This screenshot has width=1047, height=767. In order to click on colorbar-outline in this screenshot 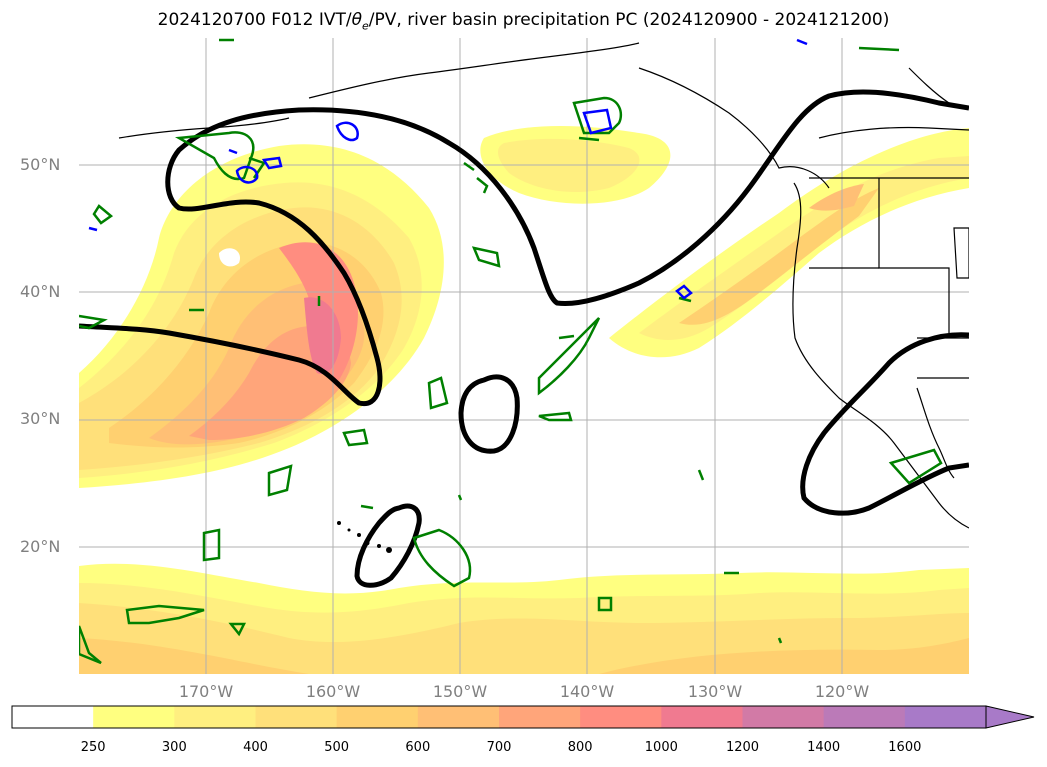, I will do `click(499, 717)`.